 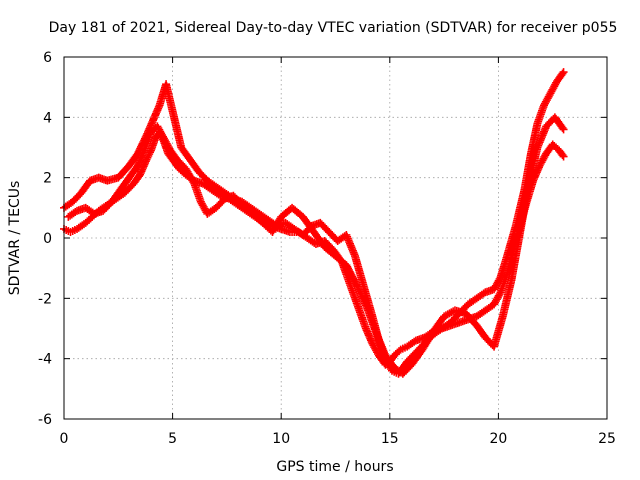 I want to click on y-axis-title: SDTVAR / TECUs, so click(x=15, y=238).